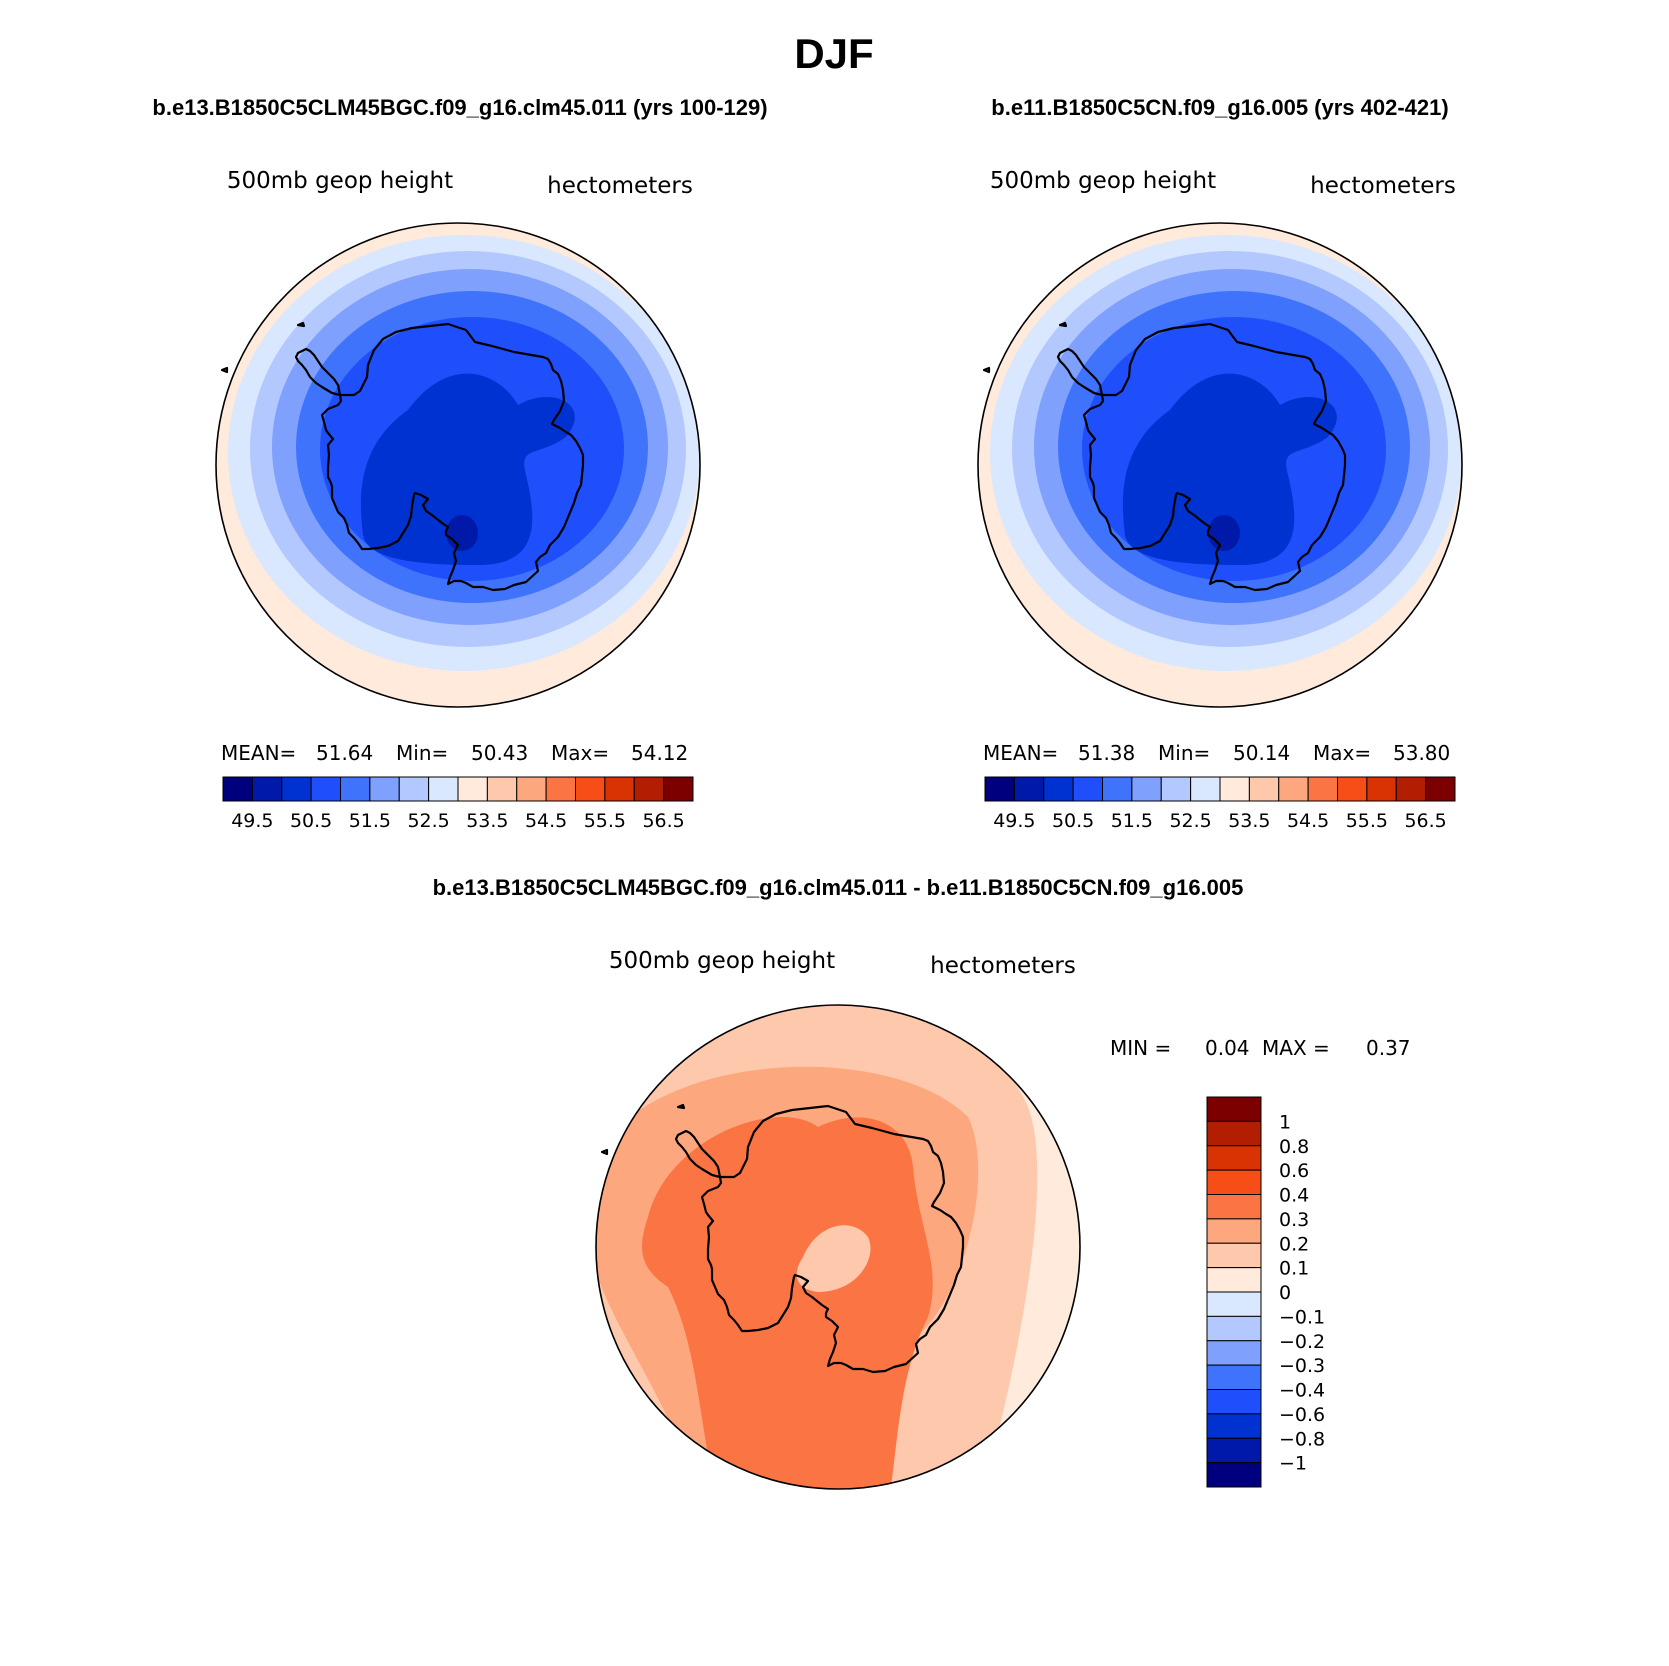  Describe the element at coordinates (1294, 1220) in the screenshot. I see `colorbar-label: 0.3` at that location.